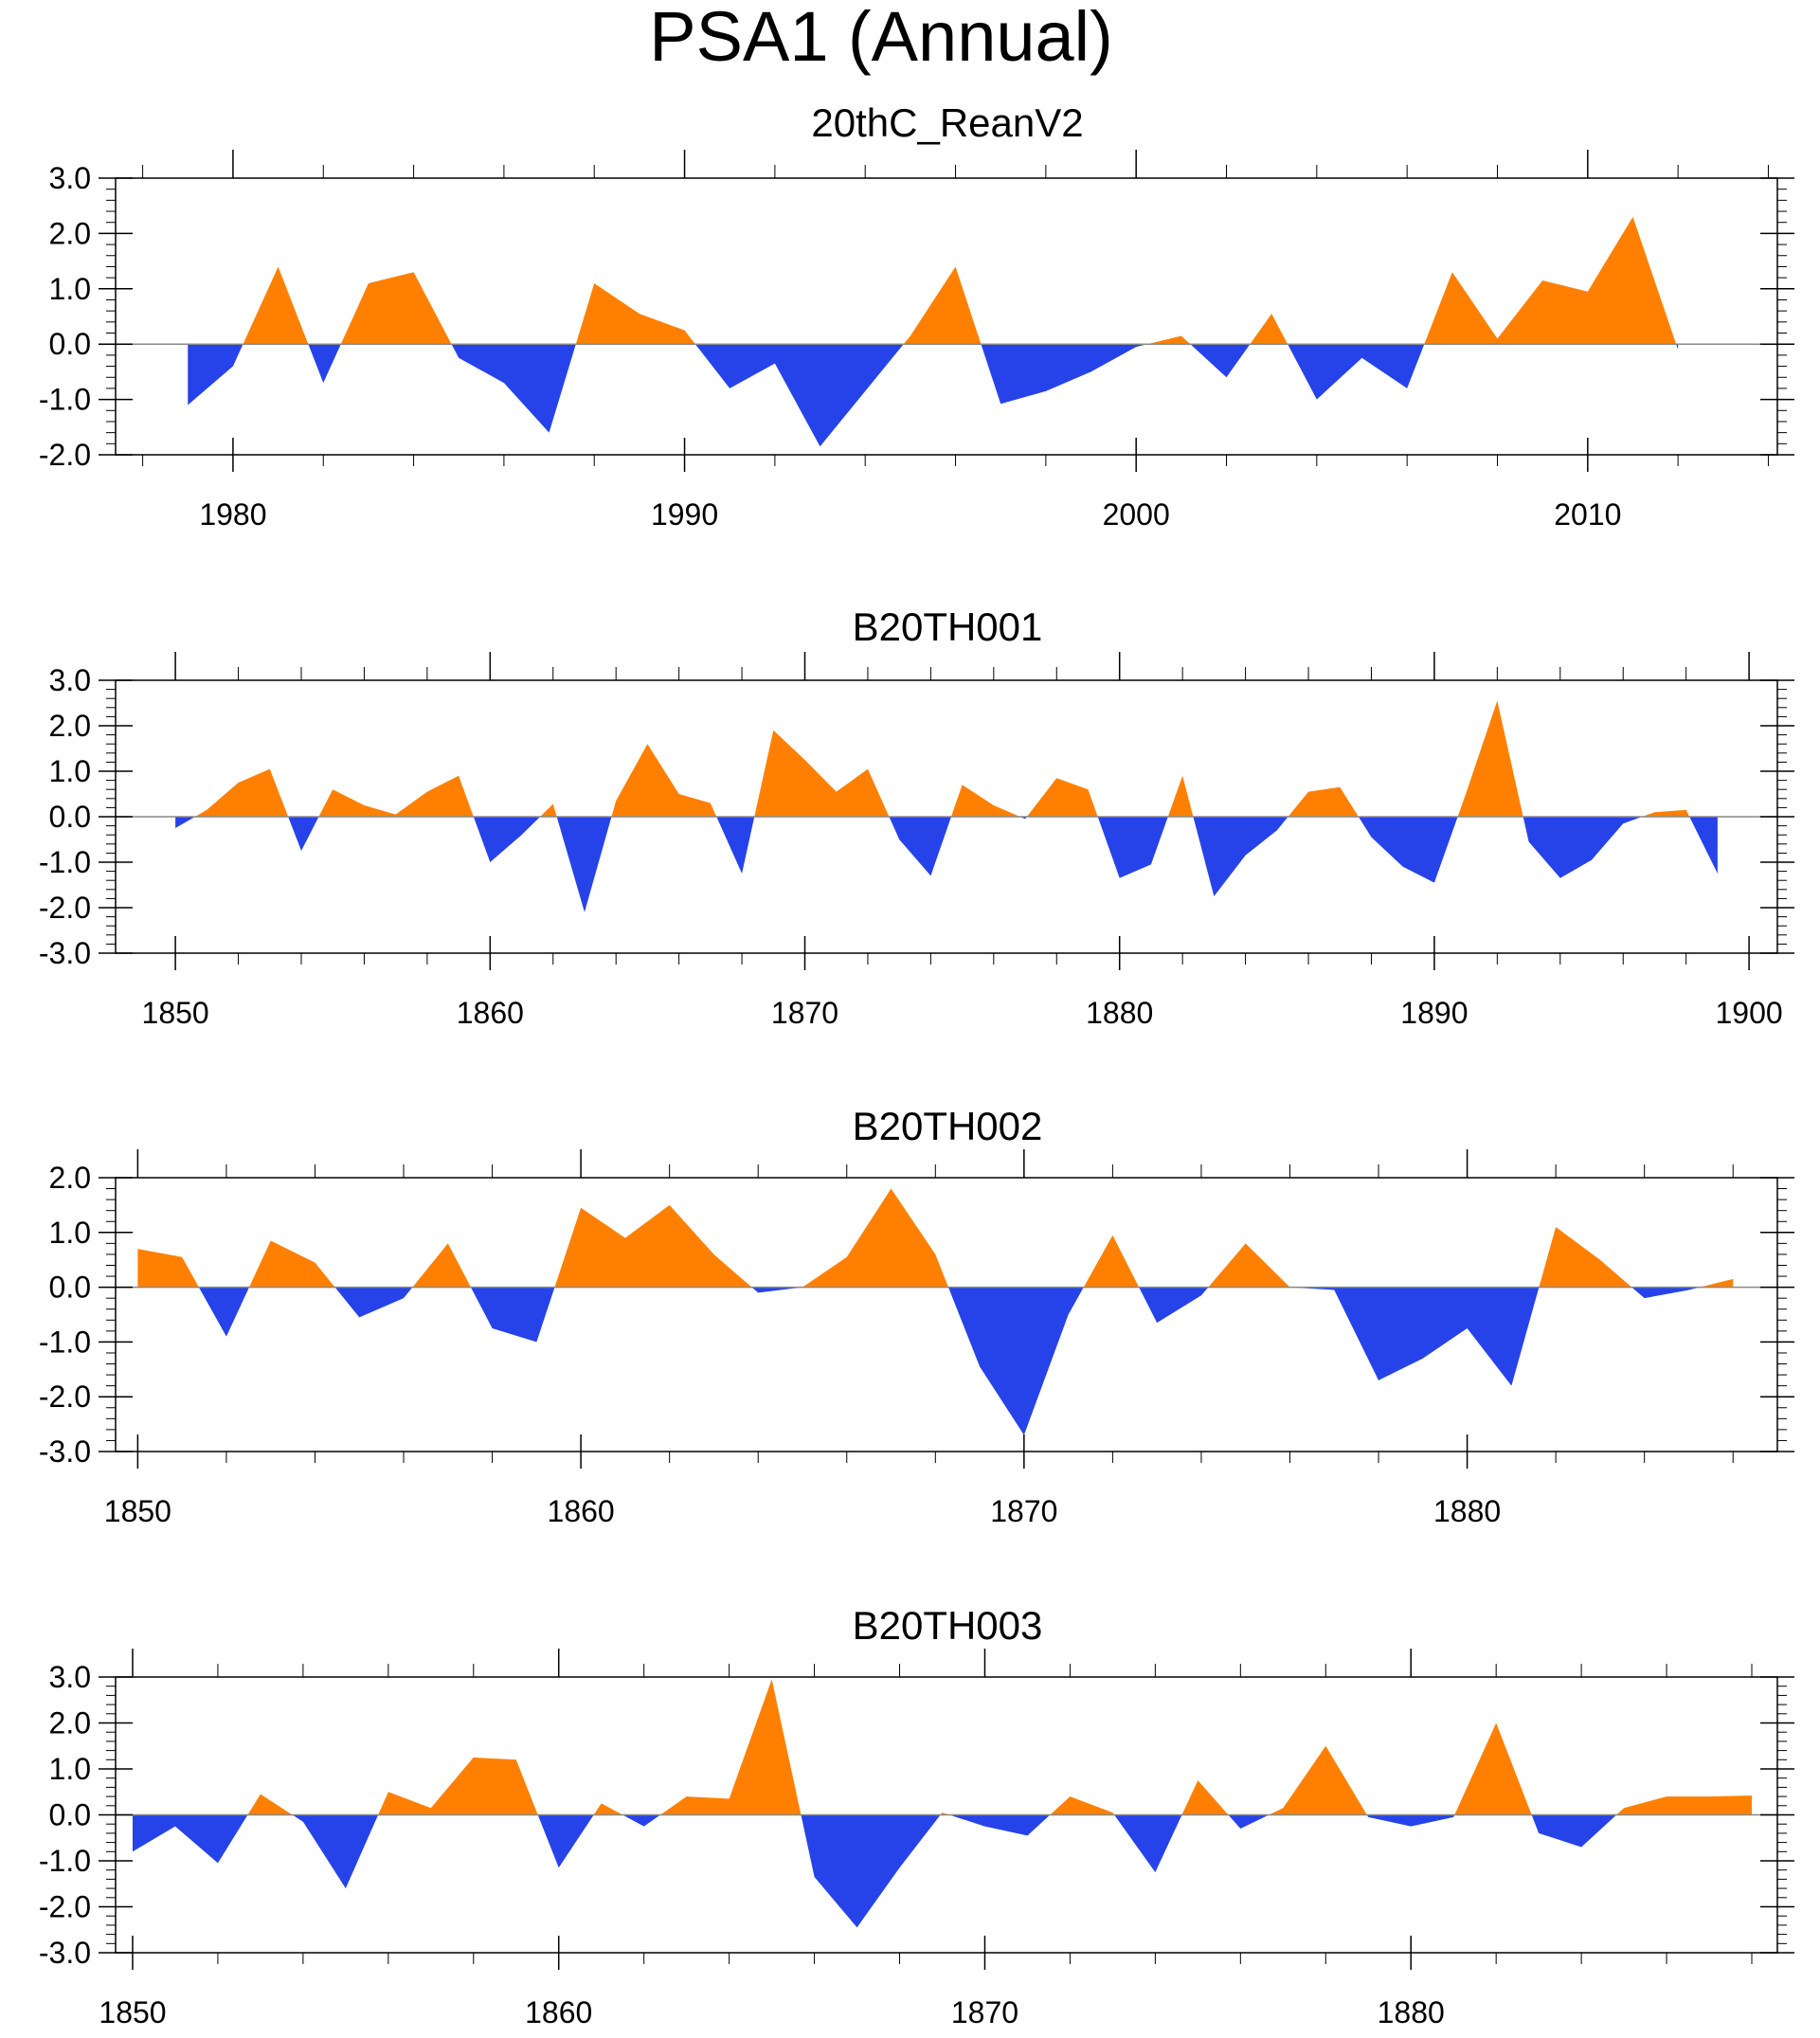  I want to click on panel-title: B20TH003, so click(948, 1625).